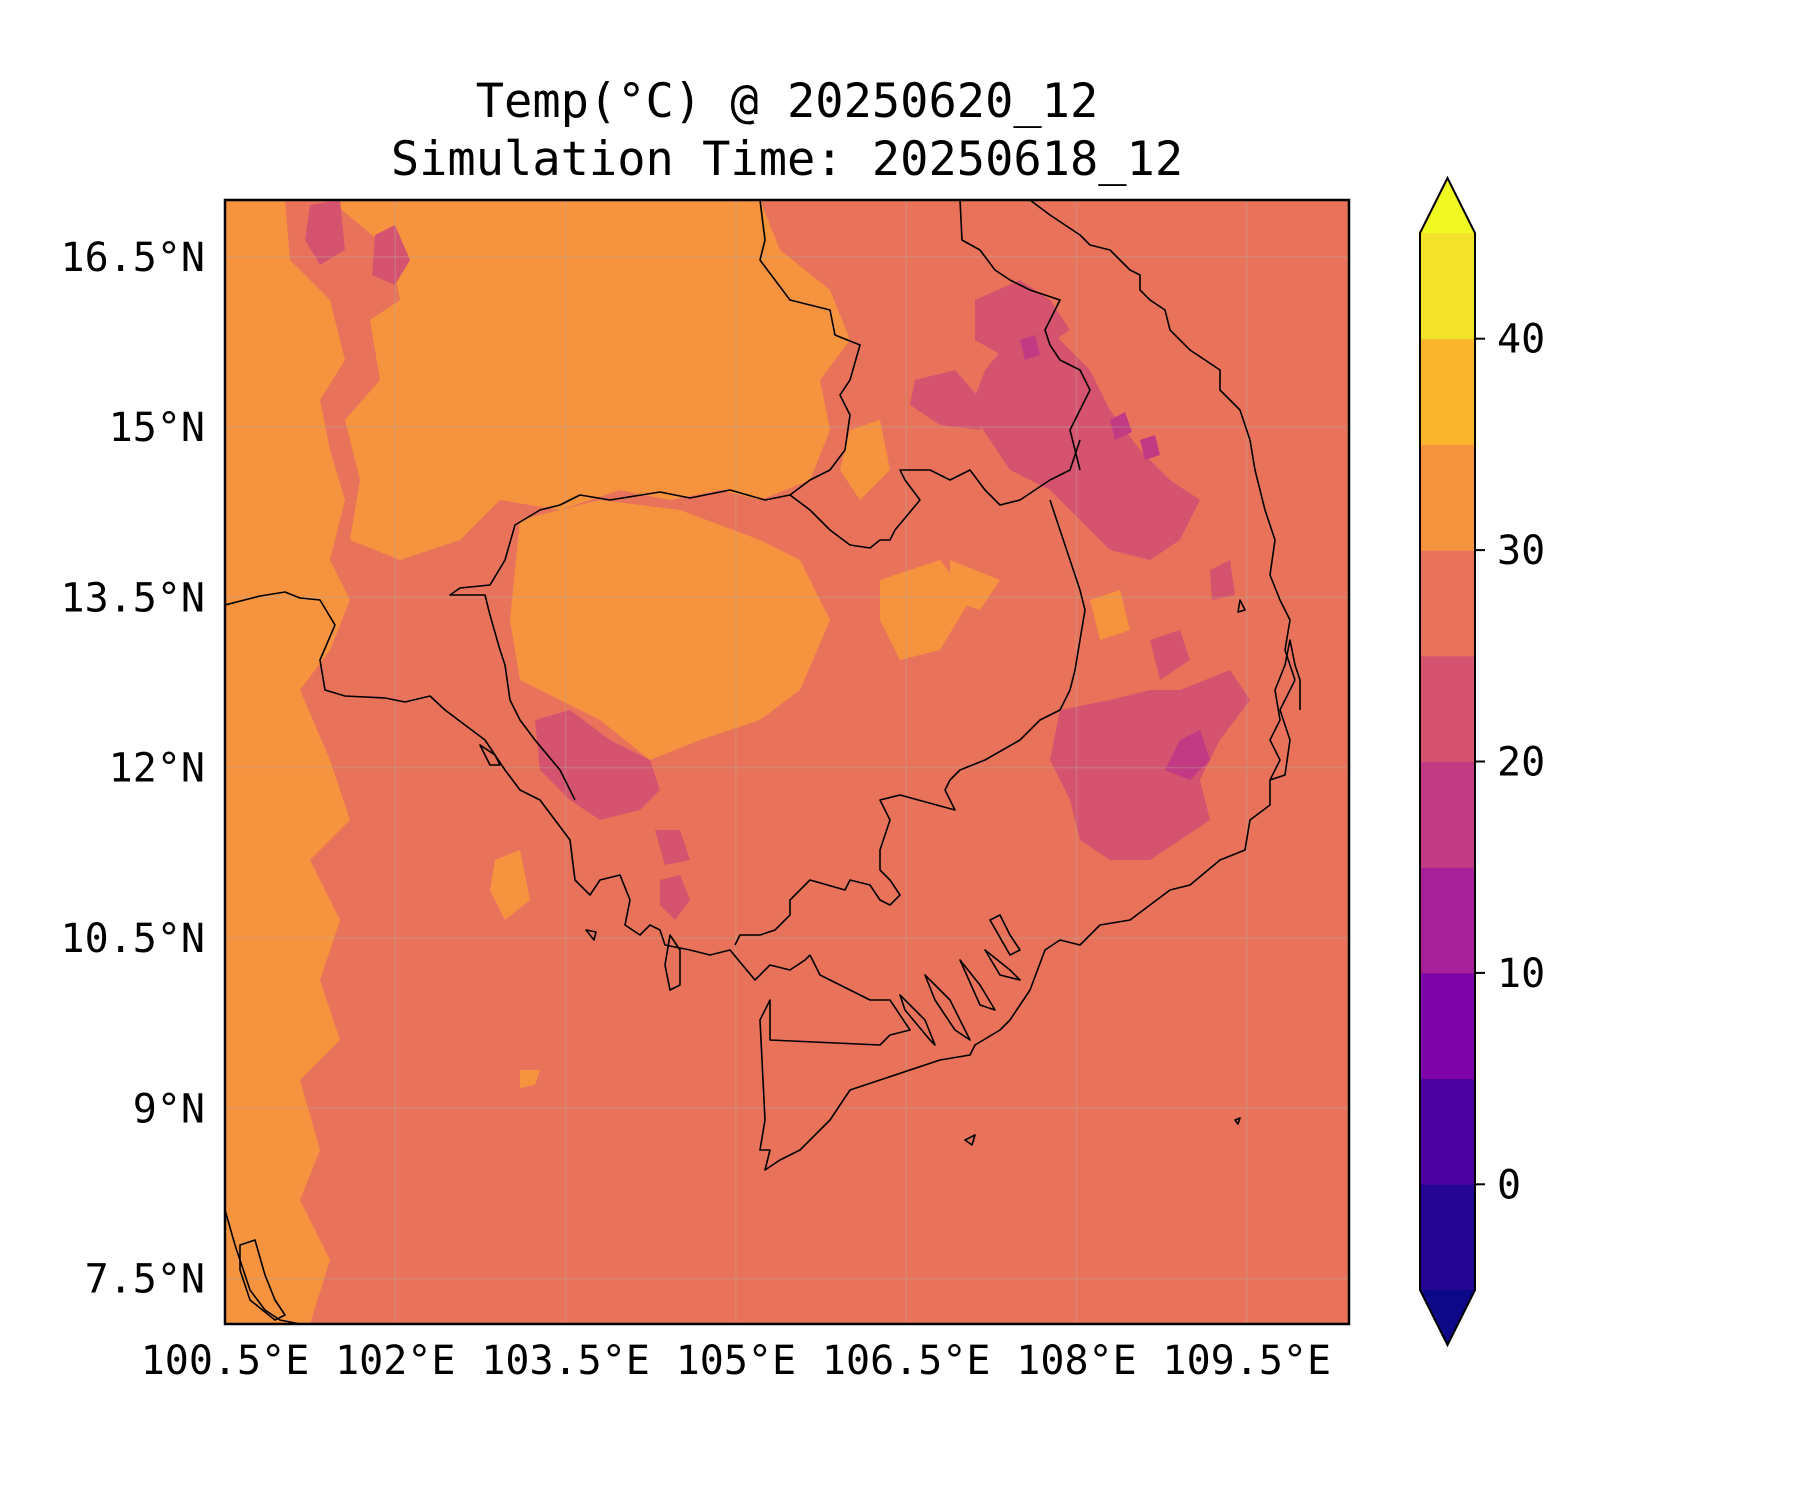  What do you see at coordinates (1521, 763) in the screenshot?
I see `colorbar-tick-label: 20` at bounding box center [1521, 763].